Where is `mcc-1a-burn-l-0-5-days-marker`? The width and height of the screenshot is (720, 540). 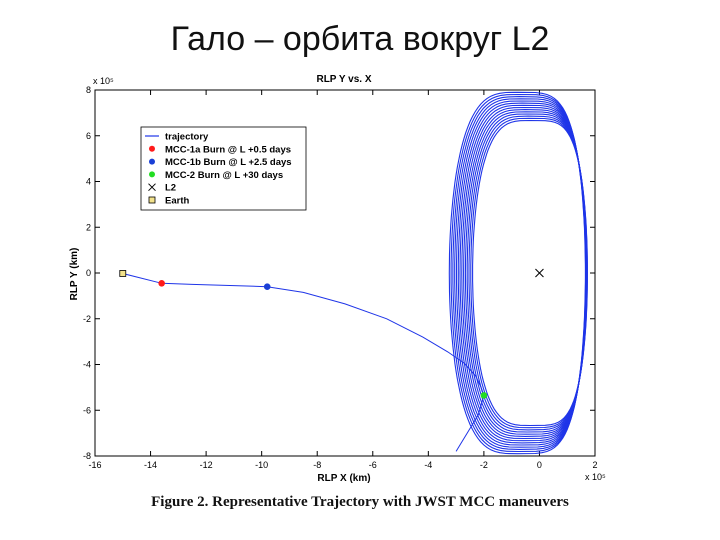 mcc-1a-burn-l-0-5-days-marker is located at coordinates (161, 283).